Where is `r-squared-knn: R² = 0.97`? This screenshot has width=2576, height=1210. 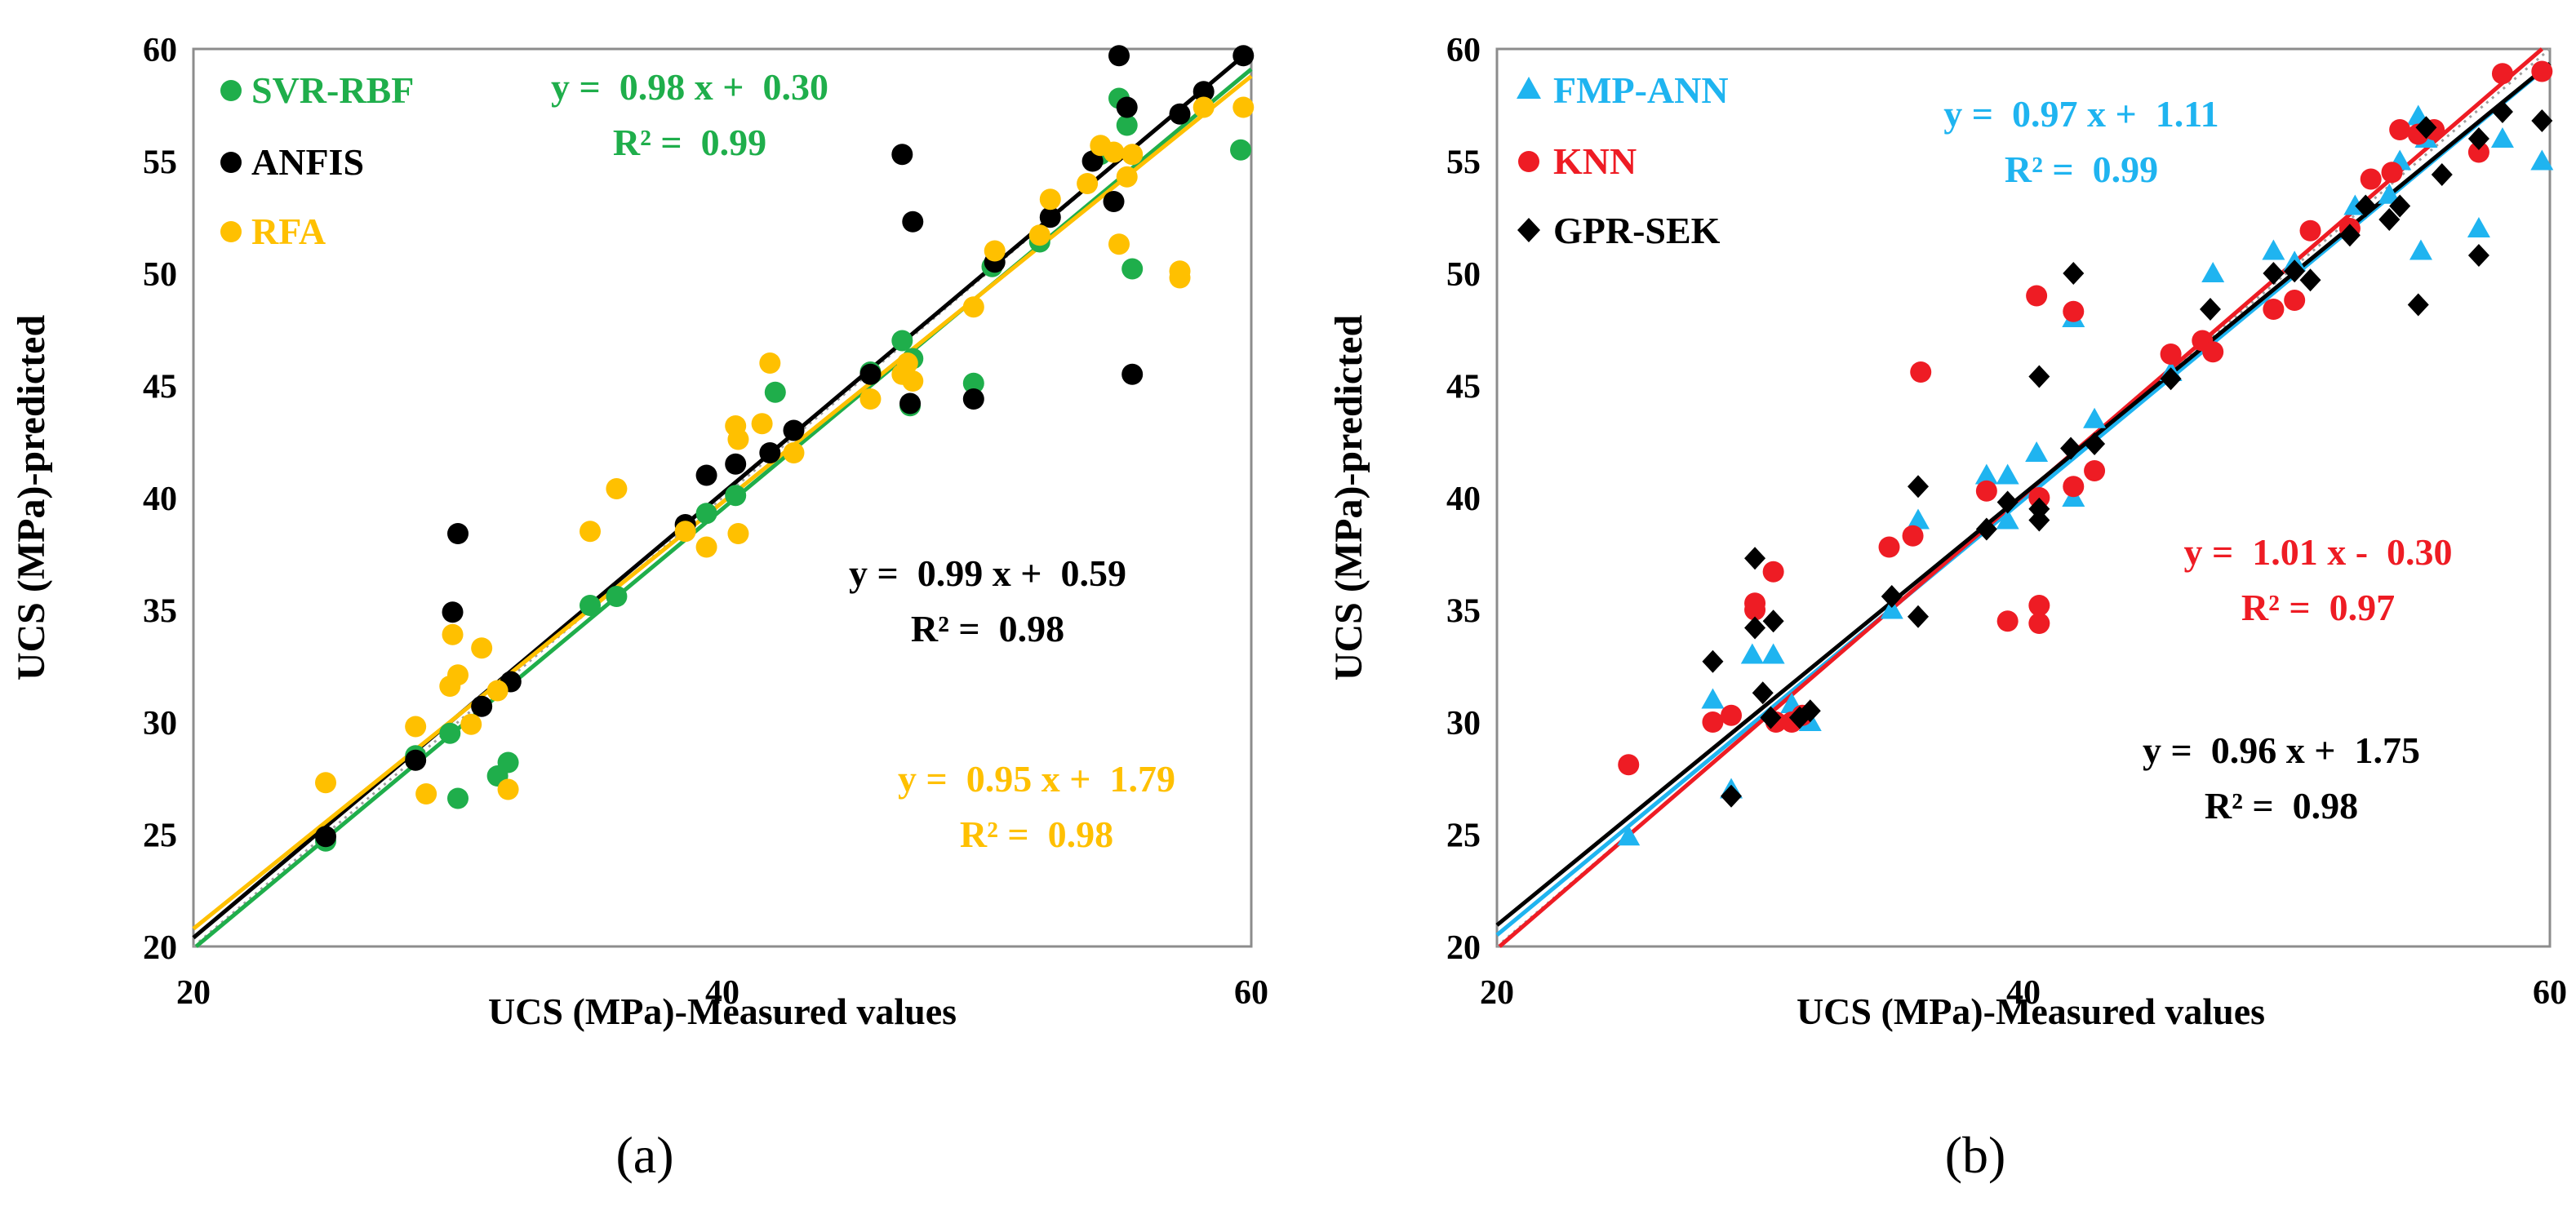 r-squared-knn: R² = 0.97 is located at coordinates (2318, 608).